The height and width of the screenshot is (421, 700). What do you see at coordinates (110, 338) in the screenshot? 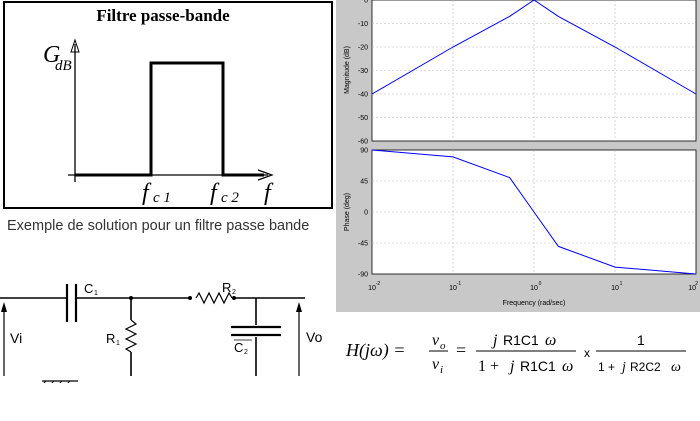
I see `r1-label: R` at bounding box center [110, 338].